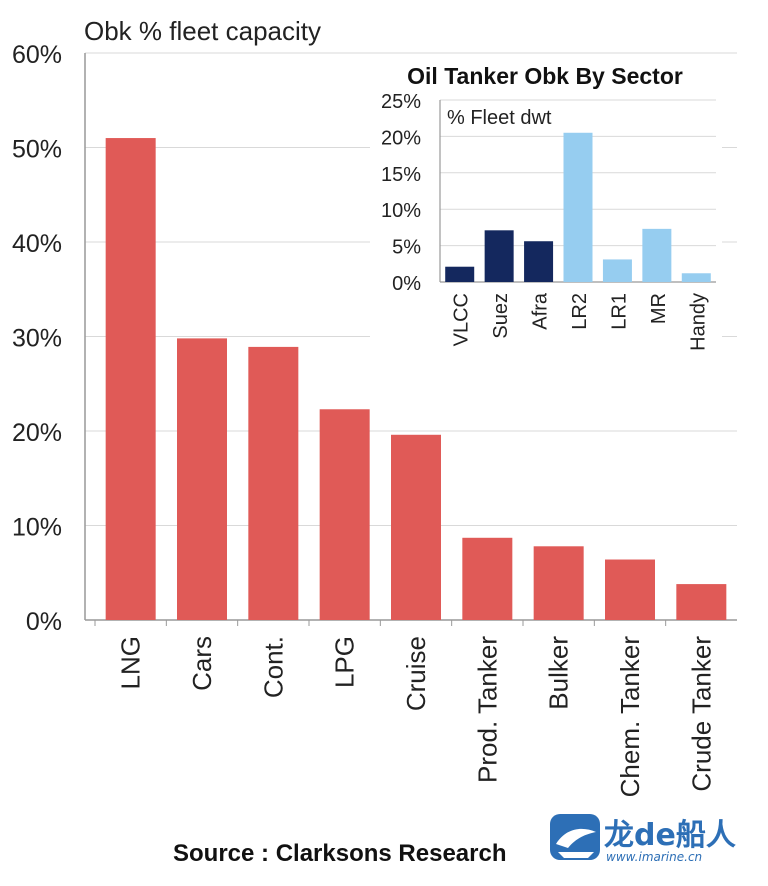  I want to click on inset-y-tick-label: 5%, so click(406, 248).